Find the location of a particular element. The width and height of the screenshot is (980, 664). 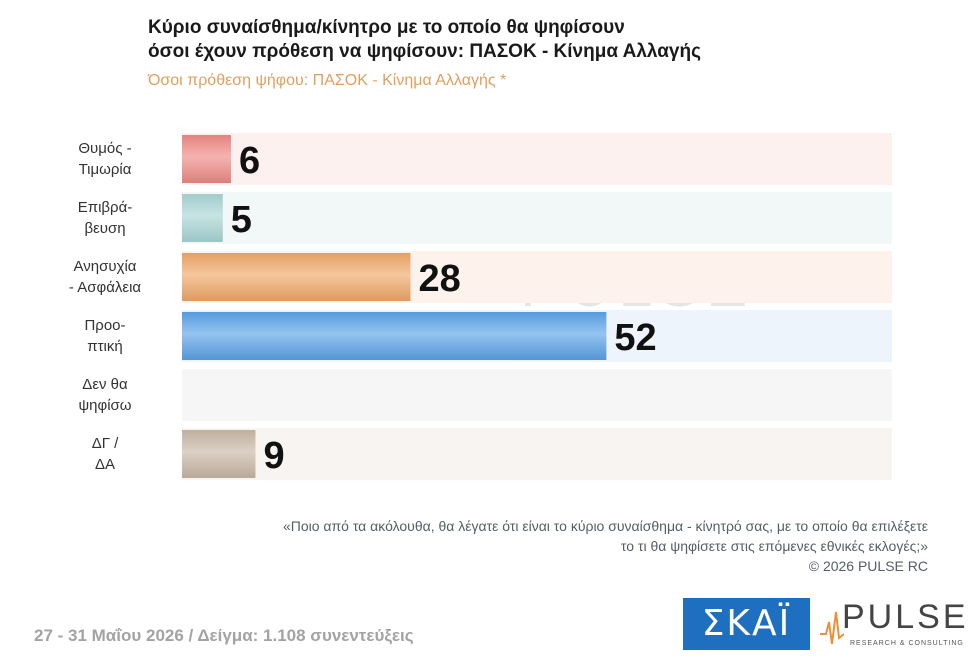

category-label-line1: Δεν θα is located at coordinates (105, 384).